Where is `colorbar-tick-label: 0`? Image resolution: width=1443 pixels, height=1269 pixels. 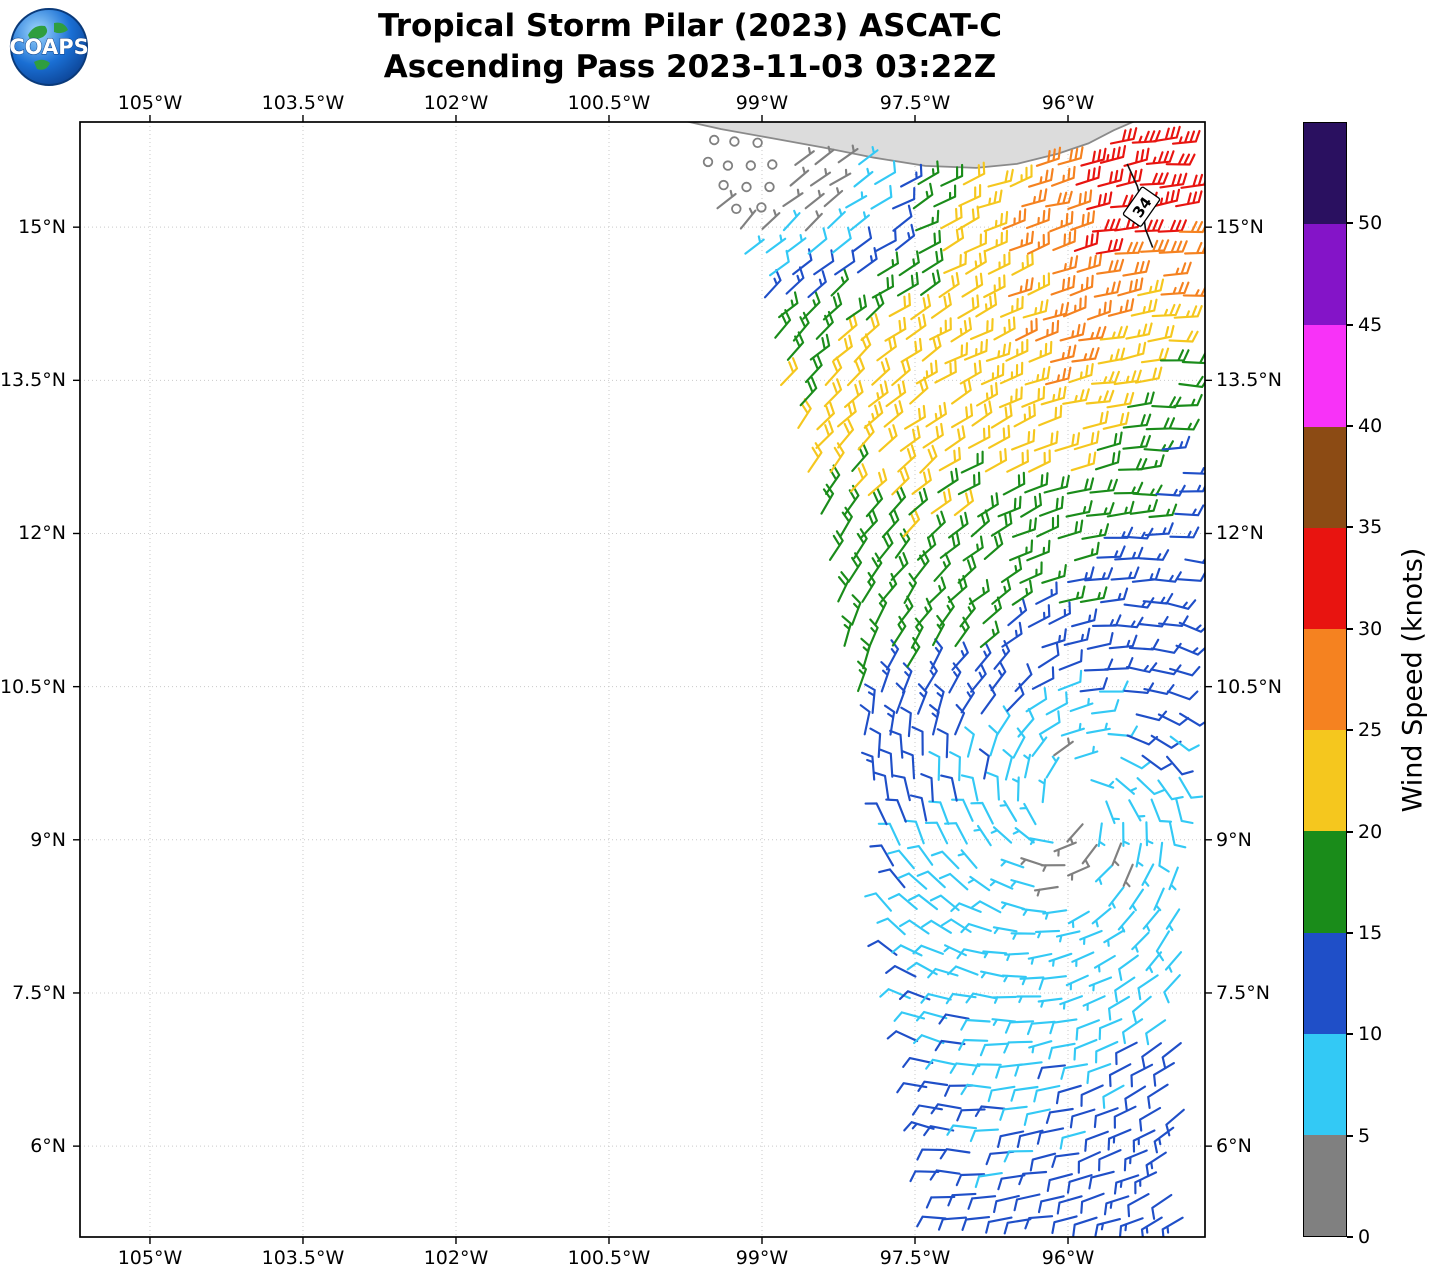 colorbar-tick-label: 0 is located at coordinates (1364, 1237).